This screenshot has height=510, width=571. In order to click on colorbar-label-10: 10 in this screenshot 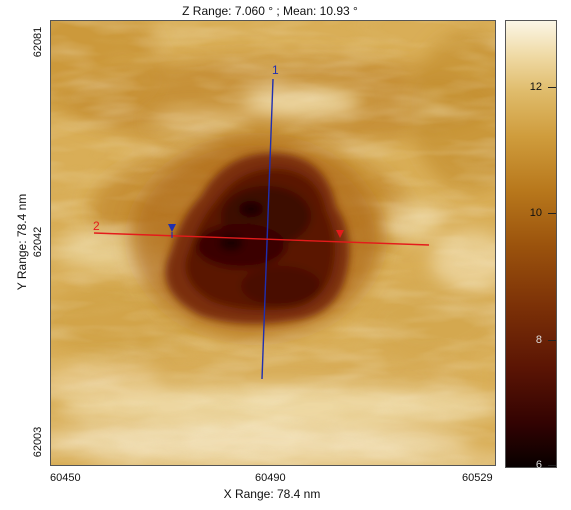, I will do `click(535, 213)`.